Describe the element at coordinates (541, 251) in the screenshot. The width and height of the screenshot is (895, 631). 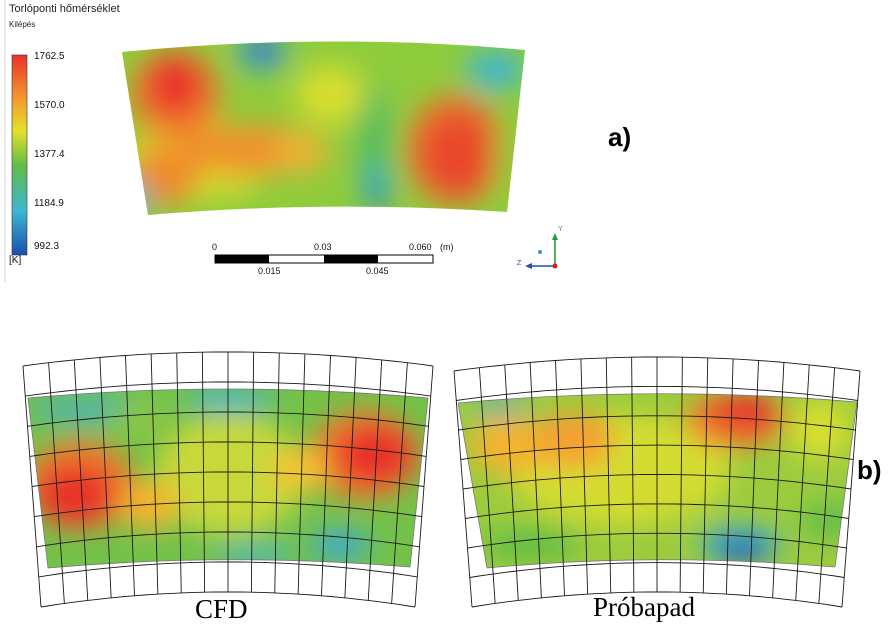
I see `axis-triad` at that location.